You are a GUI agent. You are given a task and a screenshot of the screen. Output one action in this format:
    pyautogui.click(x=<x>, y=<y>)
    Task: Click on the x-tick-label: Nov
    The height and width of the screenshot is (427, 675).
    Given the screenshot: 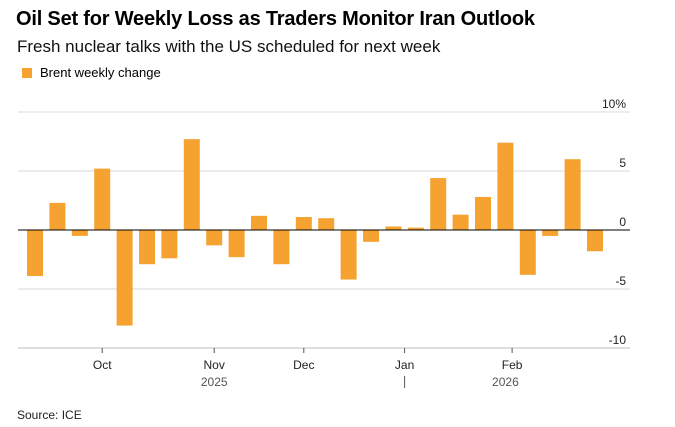 What is the action you would take?
    pyautogui.click(x=214, y=365)
    